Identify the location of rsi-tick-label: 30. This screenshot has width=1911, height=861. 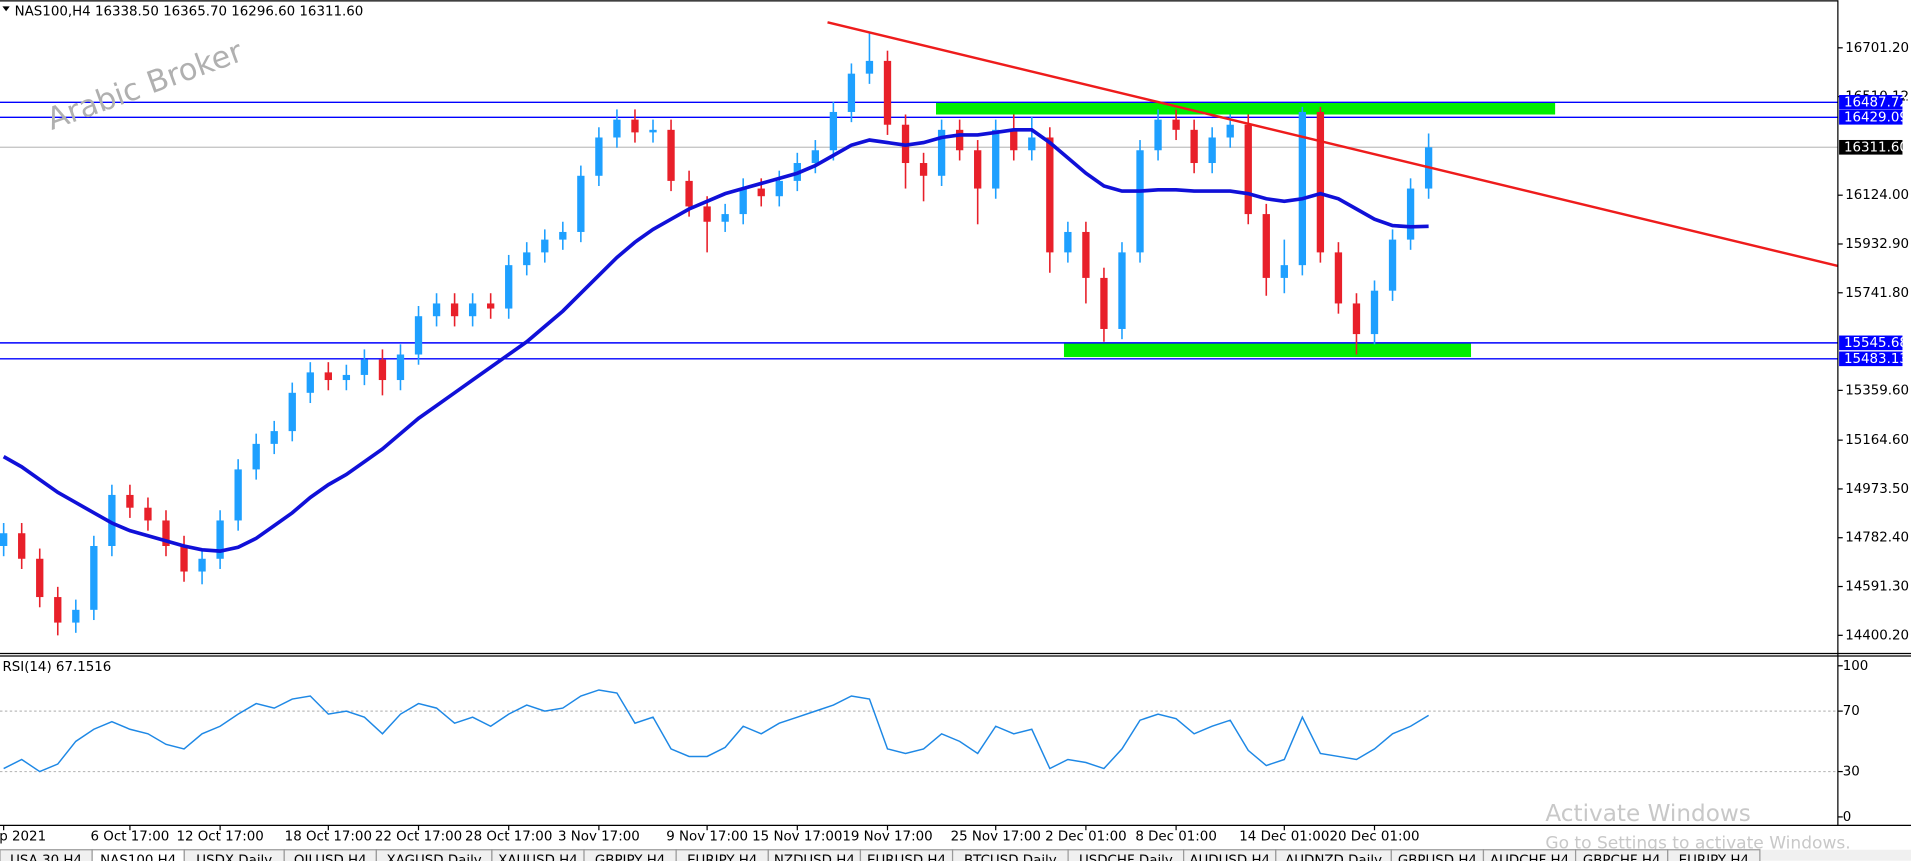
(1851, 772).